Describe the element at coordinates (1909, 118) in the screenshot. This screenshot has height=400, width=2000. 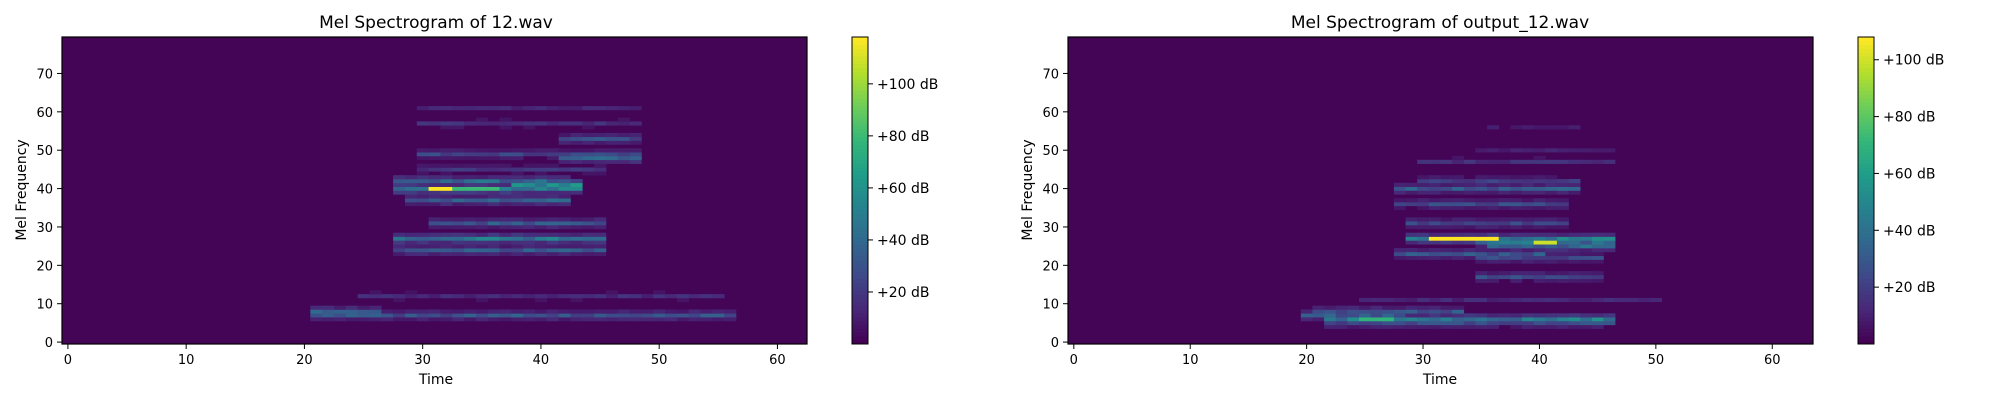
I see `colorbar-tick-label: +80 dB` at that location.